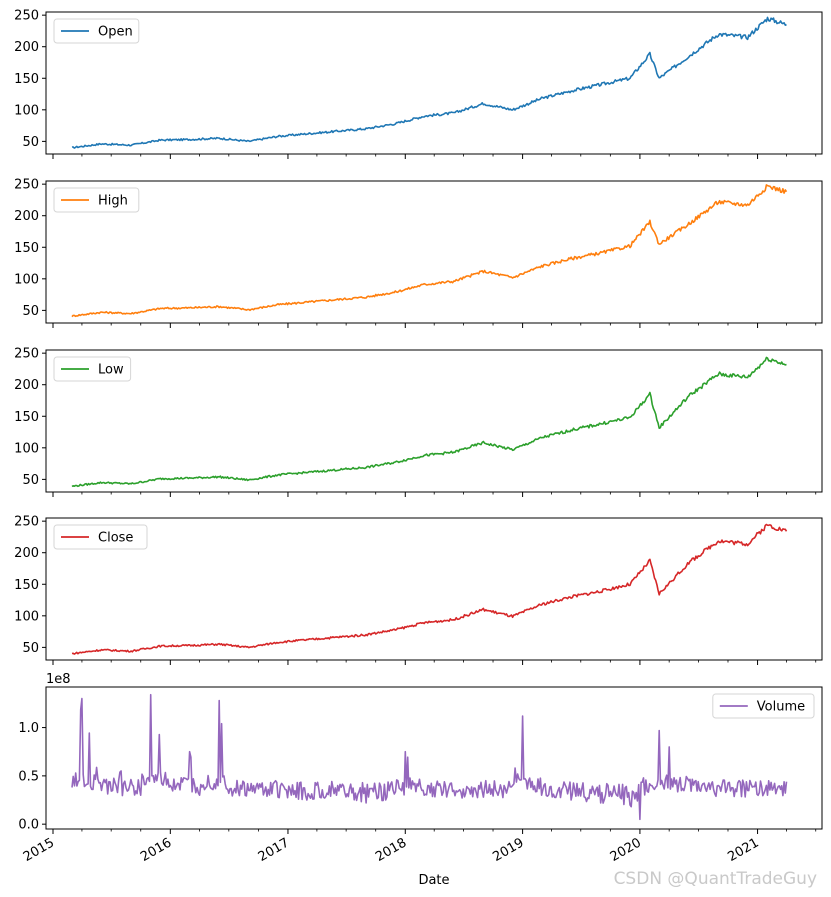 This screenshot has width=831, height=897. What do you see at coordinates (115, 32) in the screenshot?
I see `legend-label: Open` at bounding box center [115, 32].